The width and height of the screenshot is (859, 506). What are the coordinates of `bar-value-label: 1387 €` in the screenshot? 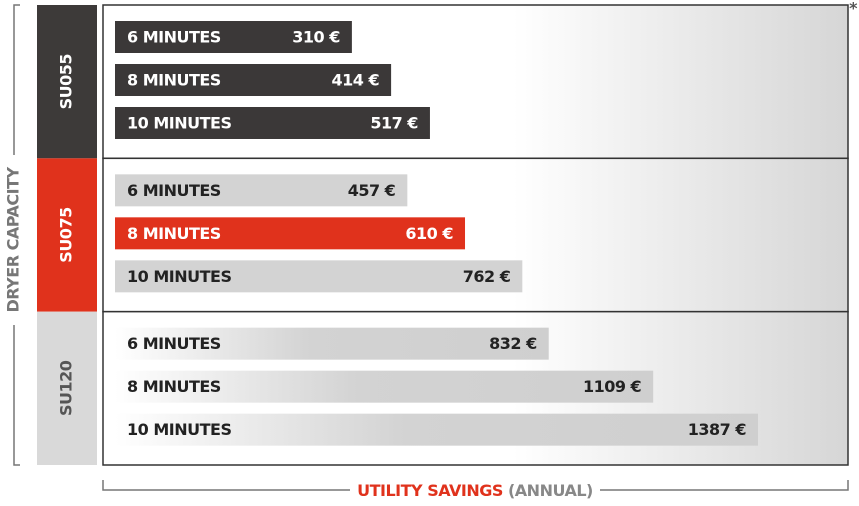 It's located at (717, 429).